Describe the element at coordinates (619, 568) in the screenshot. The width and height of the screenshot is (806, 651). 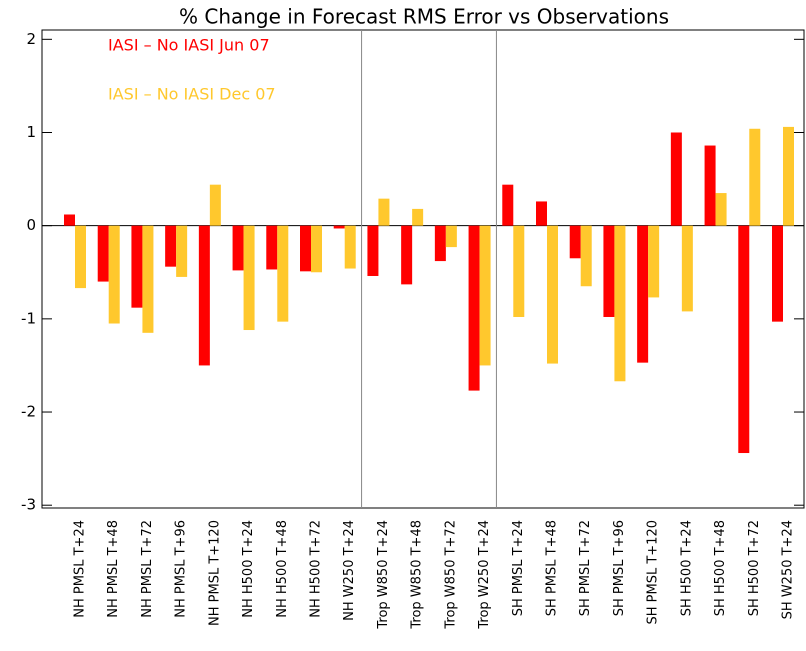
I see `x-tick-label: SH PMSL T+96` at that location.